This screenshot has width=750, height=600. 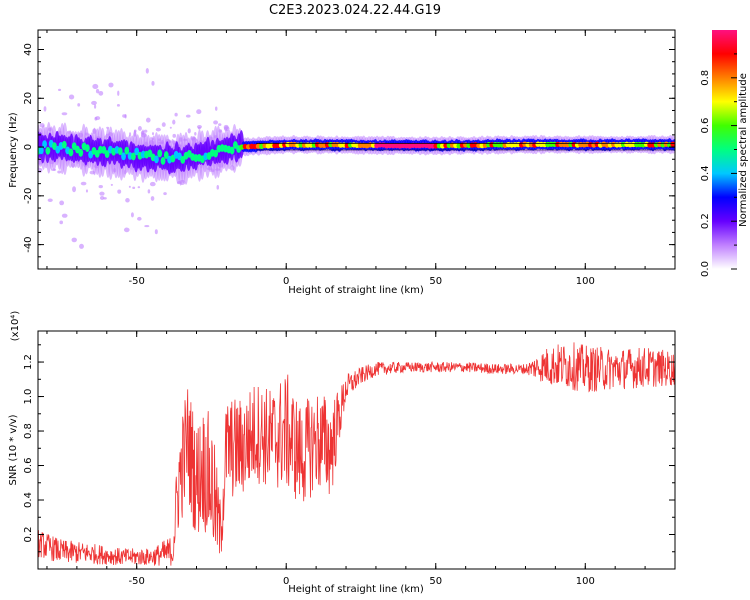 I want to click on y-tick-label: 0.6, so click(x=28, y=466).